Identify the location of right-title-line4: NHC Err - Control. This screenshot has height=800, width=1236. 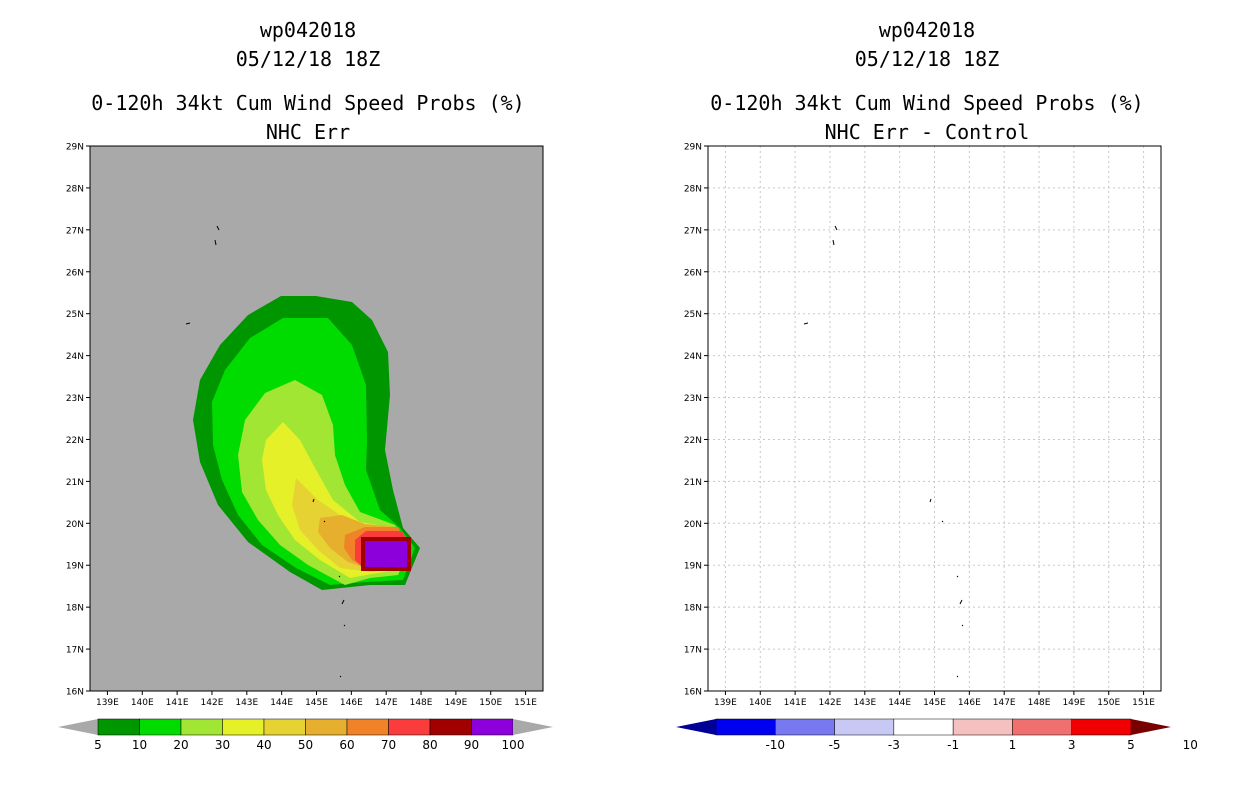
(927, 132).